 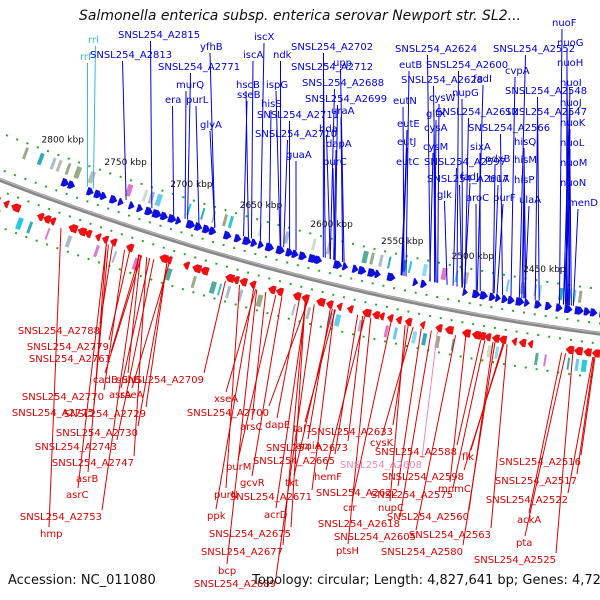 What do you see at coordinates (350, 508) in the screenshot?
I see `gene-label: crr` at bounding box center [350, 508].